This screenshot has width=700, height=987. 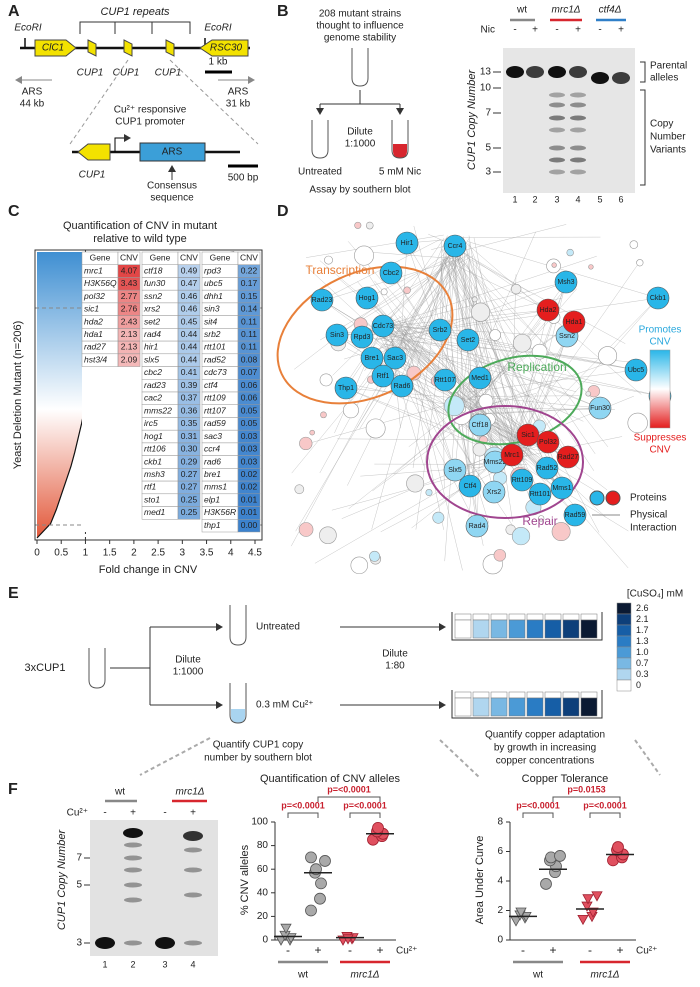 I want to click on gene: H3K56R, so click(x=220, y=512).